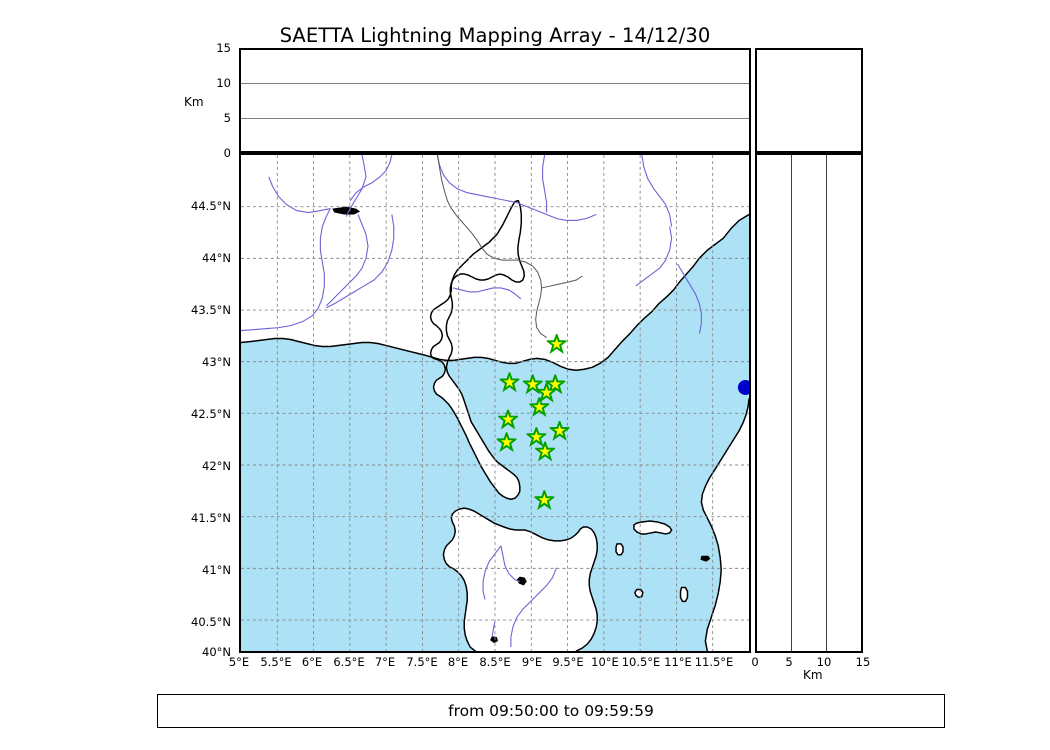  Describe the element at coordinates (789, 662) in the screenshot. I see `right-panel-xtick-5: 5` at that location.